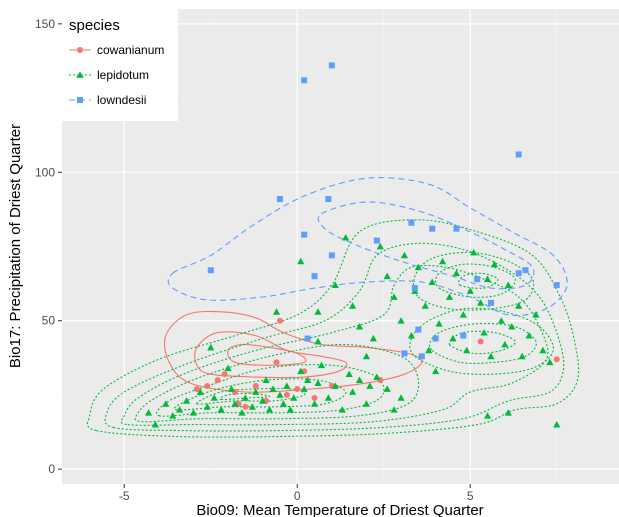 This screenshot has width=619, height=517. Describe the element at coordinates (15, 246) in the screenshot. I see `y-axis-title: Bio17: Precipitation of Driest Quarter` at that location.